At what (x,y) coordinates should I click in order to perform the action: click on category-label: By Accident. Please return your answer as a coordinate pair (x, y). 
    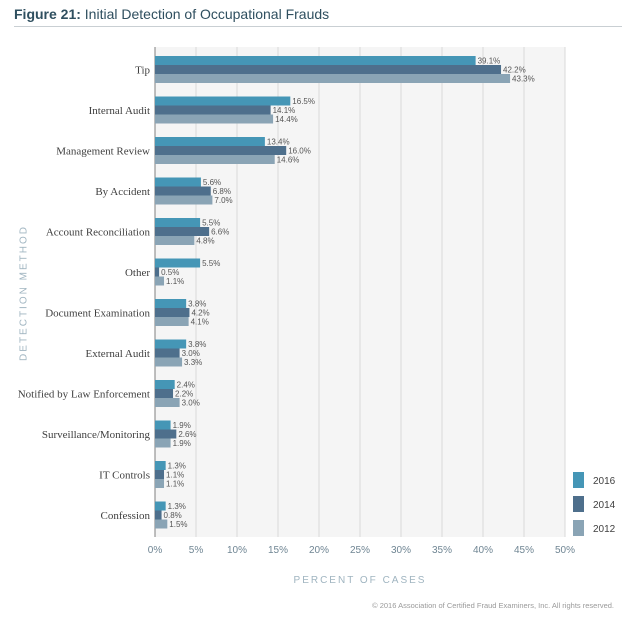
    Looking at the image, I should click on (122, 192).